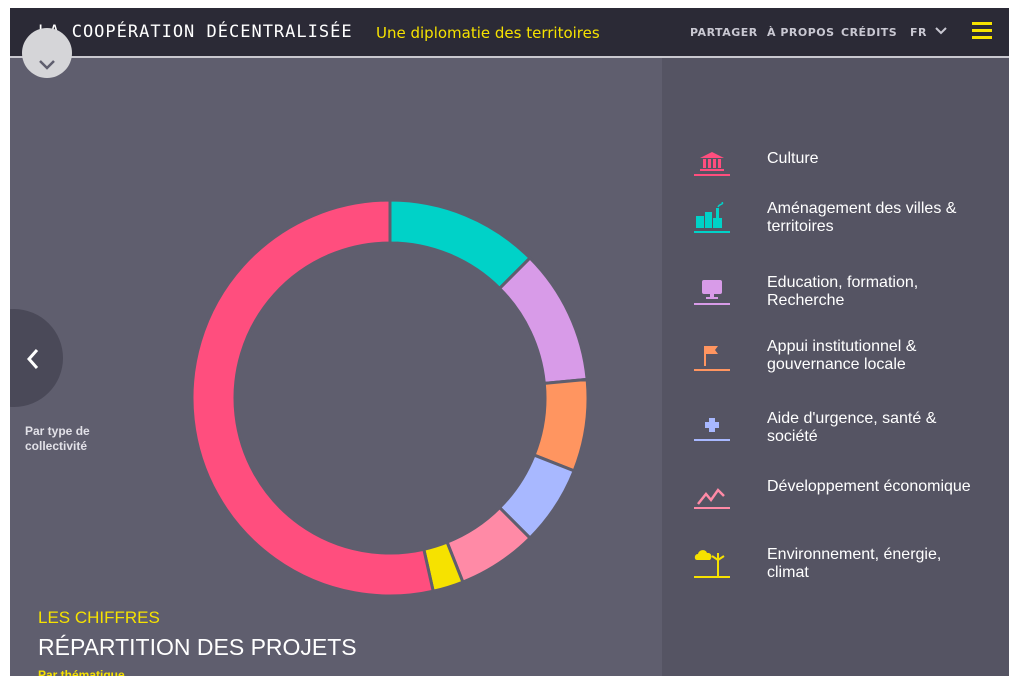 The height and width of the screenshot is (682, 1018). What do you see at coordinates (99, 617) in the screenshot?
I see `section-kicker: LES CHIFFRES` at bounding box center [99, 617].